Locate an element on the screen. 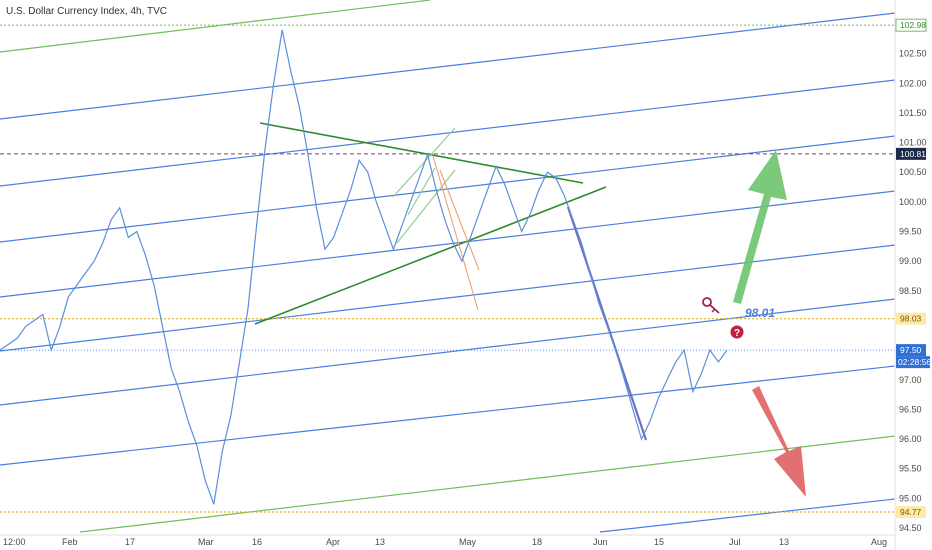  y-tick-label: 102.50 is located at coordinates (913, 54).